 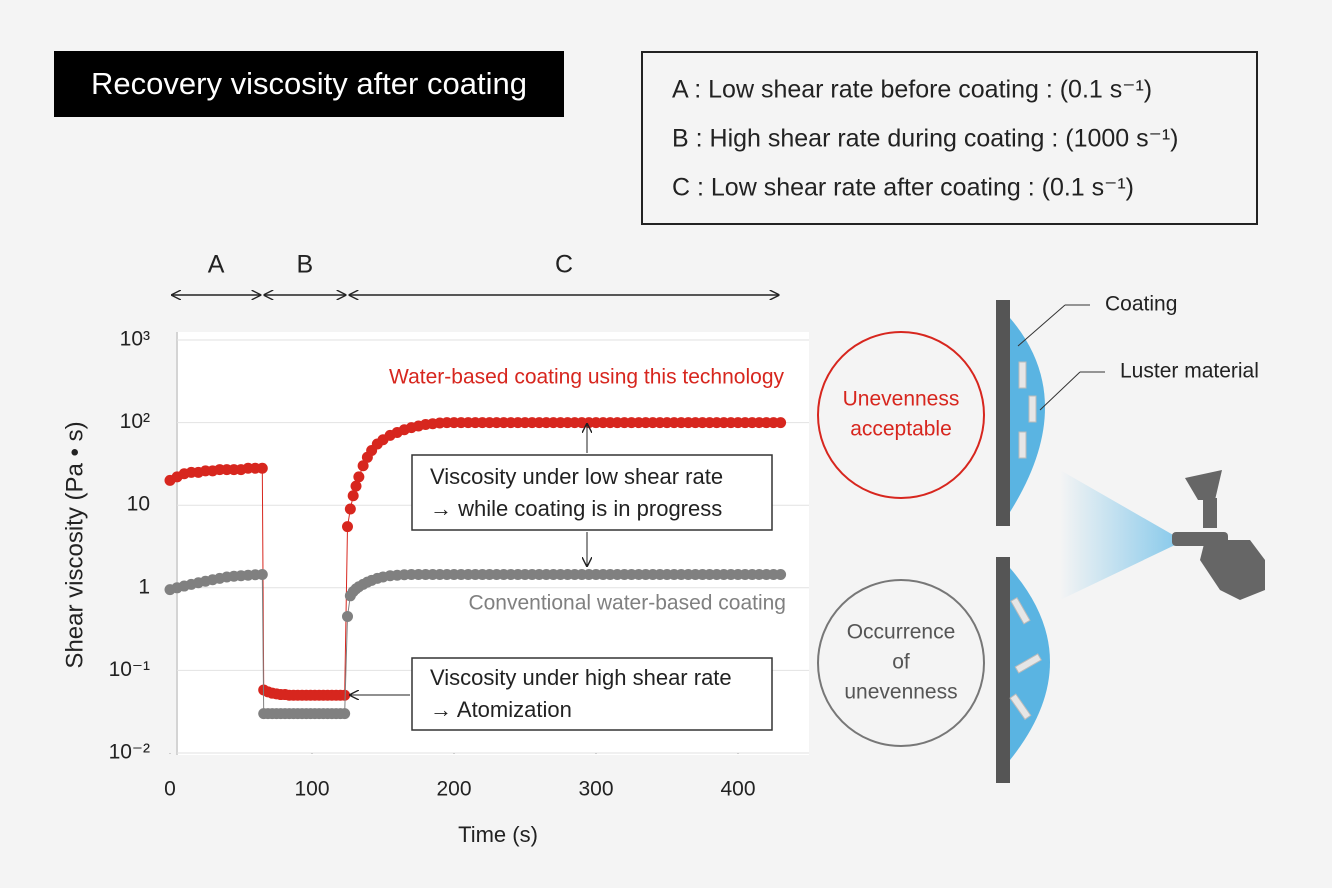 I want to click on title-box, so click(x=309, y=84).